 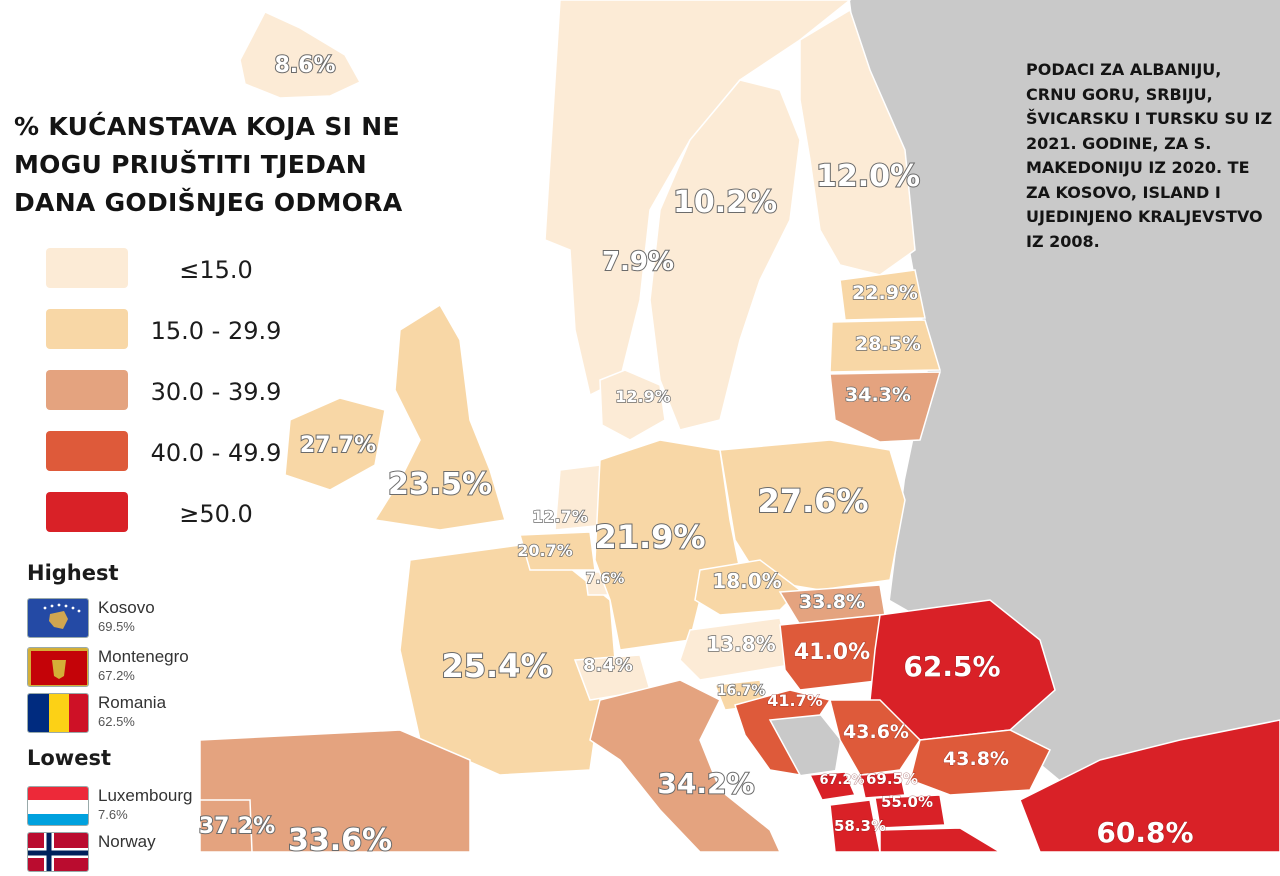 I want to click on country-value-label: 60.8%, so click(x=1144, y=832).